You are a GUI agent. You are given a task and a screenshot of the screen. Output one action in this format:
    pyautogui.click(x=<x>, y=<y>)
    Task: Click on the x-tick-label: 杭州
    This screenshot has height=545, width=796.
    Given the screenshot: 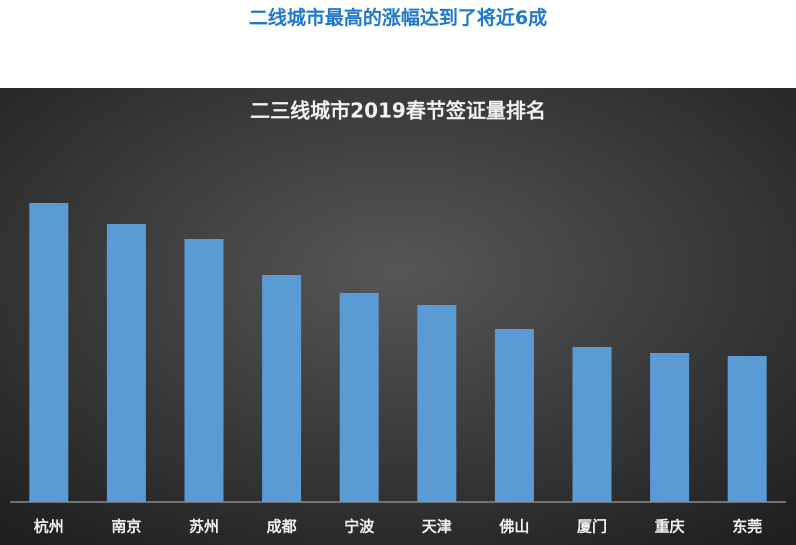 What is the action you would take?
    pyautogui.click(x=49, y=527)
    